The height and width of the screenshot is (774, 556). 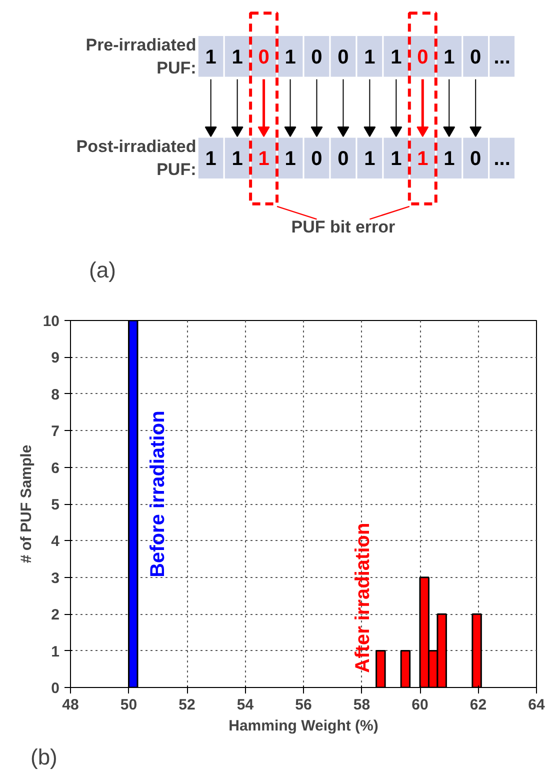 I want to click on x-tick-label: 60, so click(x=420, y=705).